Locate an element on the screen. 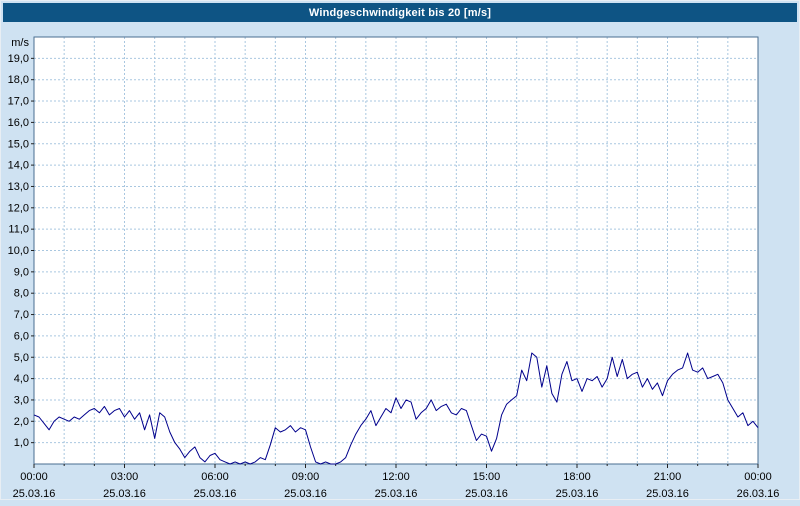  y-tick-label: 8,0 is located at coordinates (21, 294).